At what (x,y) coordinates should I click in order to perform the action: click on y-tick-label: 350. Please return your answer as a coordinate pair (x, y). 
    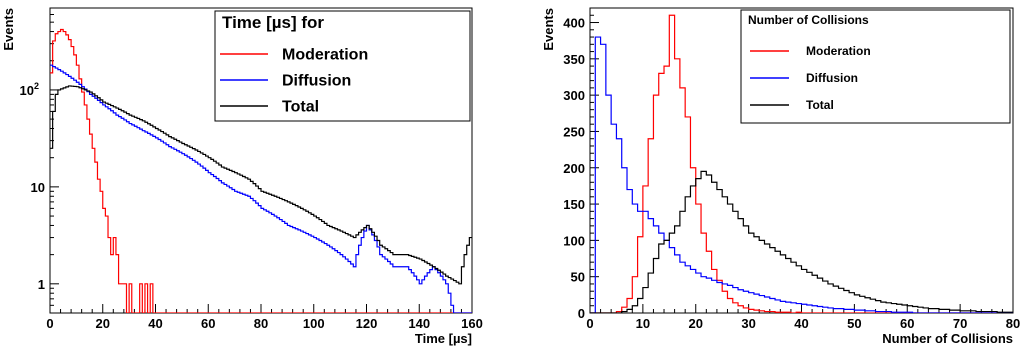
    Looking at the image, I should click on (574, 59).